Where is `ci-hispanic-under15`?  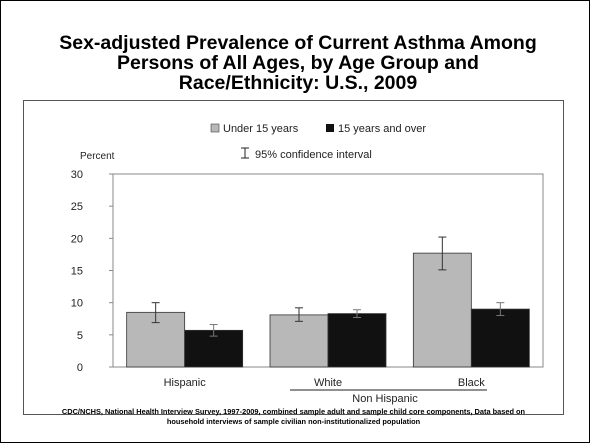
ci-hispanic-under15 is located at coordinates (155, 313).